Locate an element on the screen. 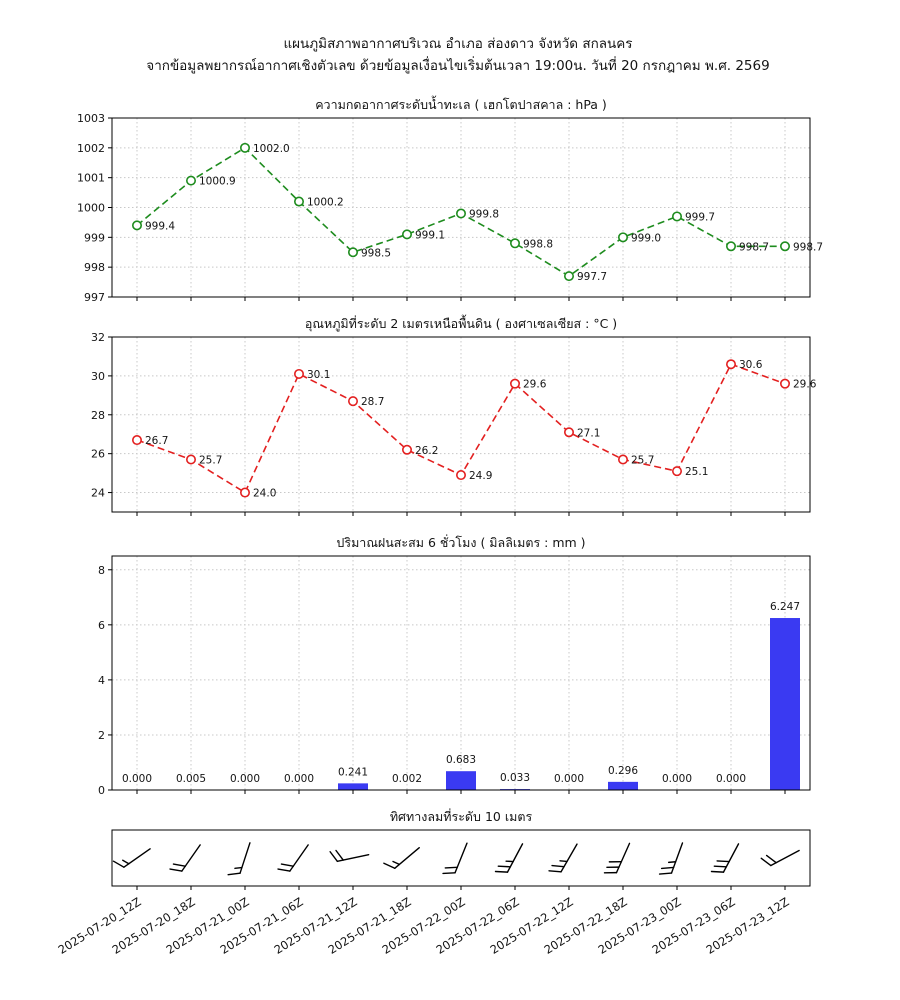  data-label: 30.1 is located at coordinates (318, 375).